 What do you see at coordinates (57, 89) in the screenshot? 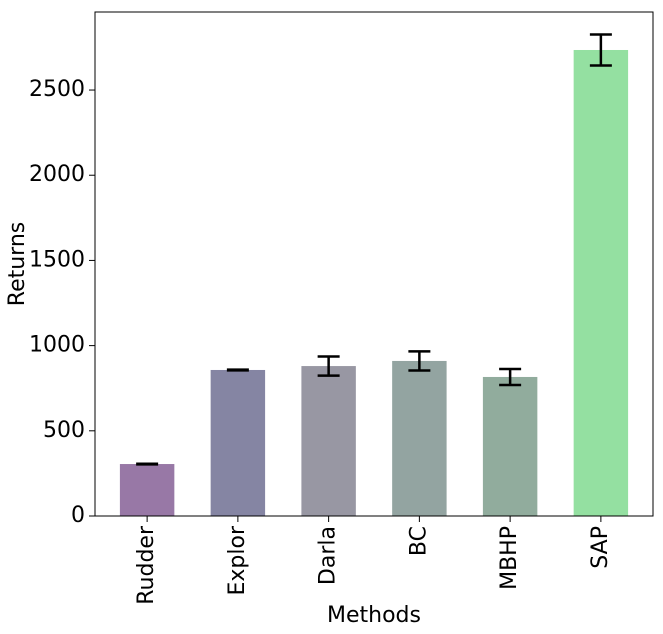
I see `y-tick-label: 2500` at bounding box center [57, 89].